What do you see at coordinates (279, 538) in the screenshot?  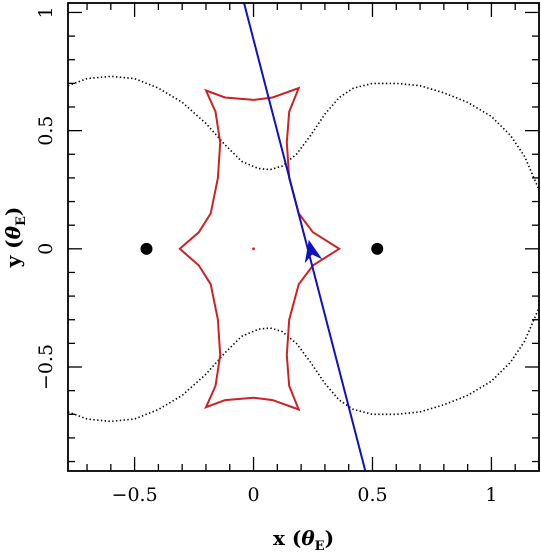 I see `x-axis-label-main: x` at bounding box center [279, 538].